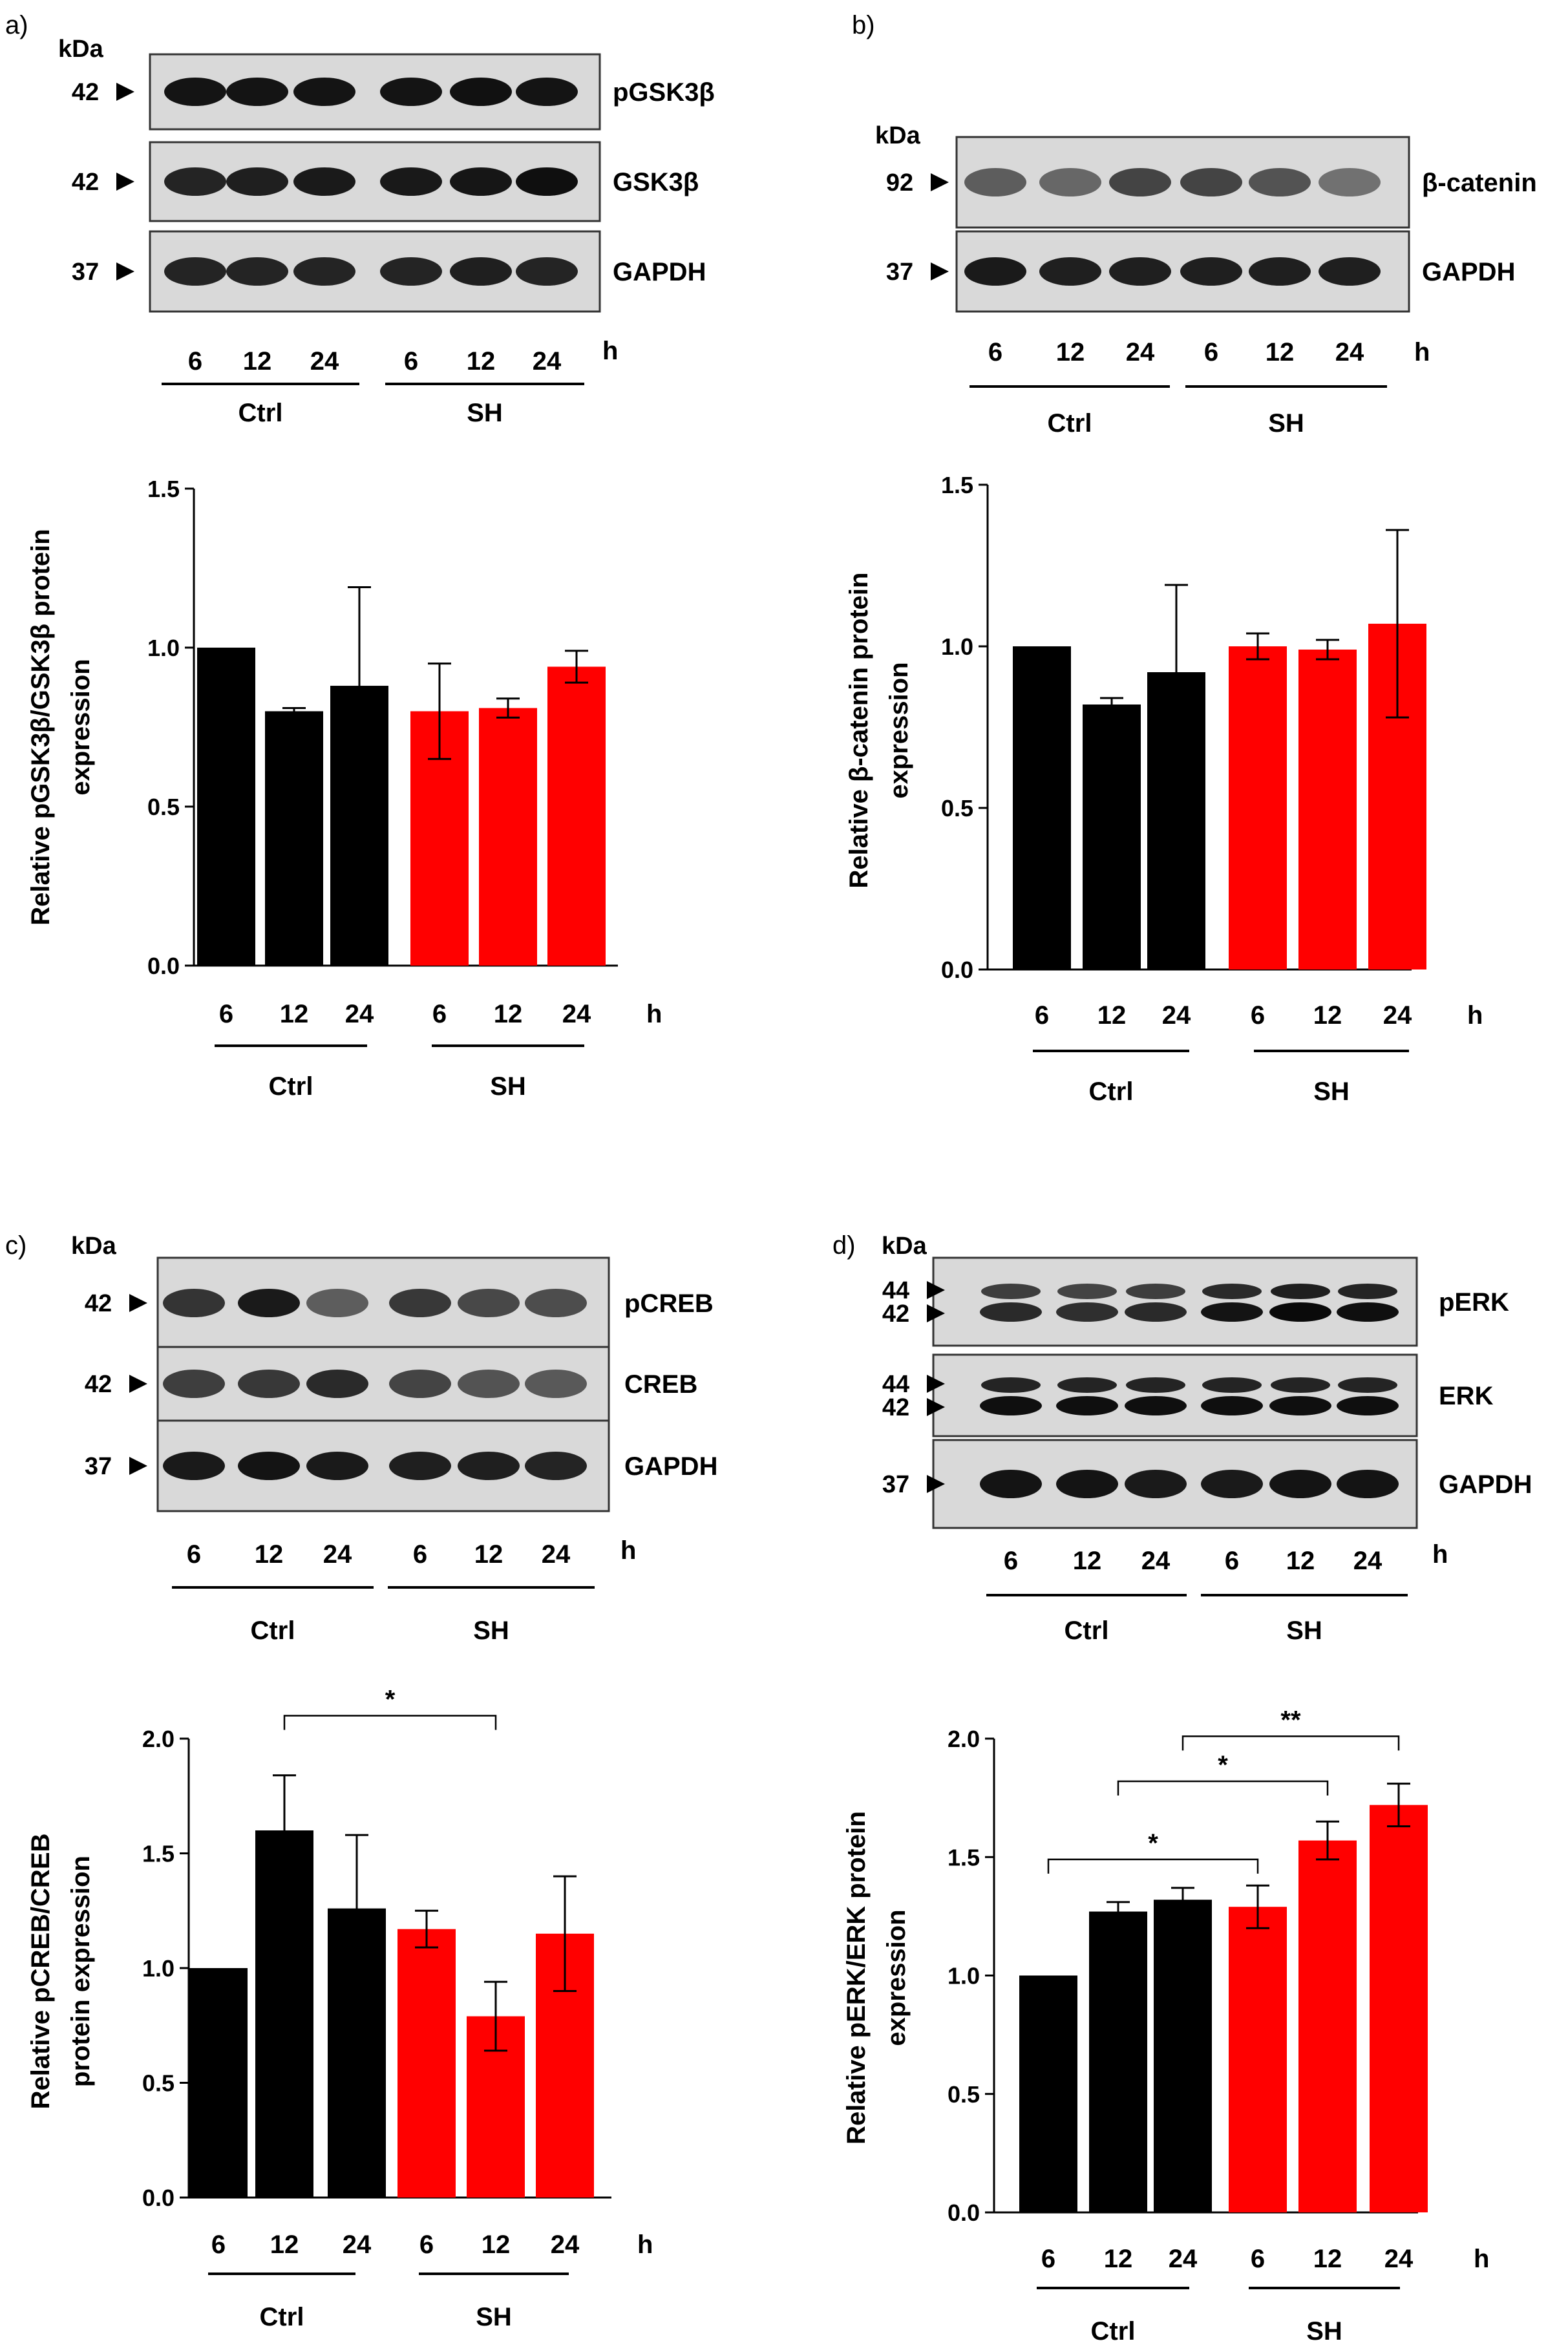 This screenshot has height=2352, width=1568. What do you see at coordinates (40, 1972) in the screenshot?
I see `y-axis-label-line: Relative pCREB/CREB` at bounding box center [40, 1972].